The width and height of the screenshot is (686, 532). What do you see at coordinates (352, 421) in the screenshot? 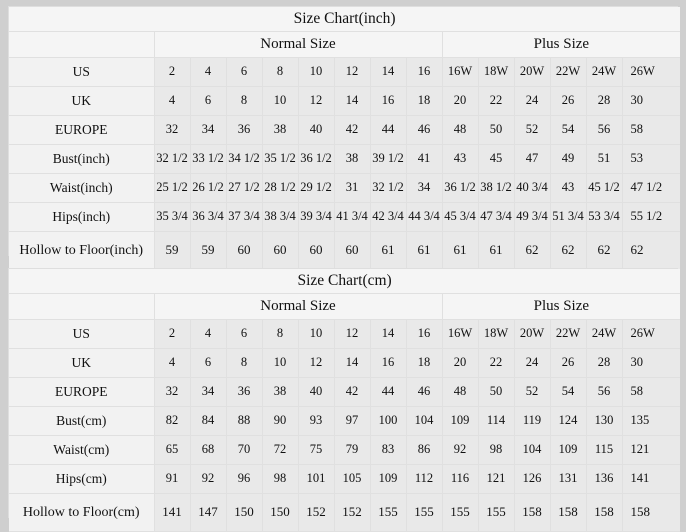
I see `data-cell: 97` at bounding box center [352, 421].